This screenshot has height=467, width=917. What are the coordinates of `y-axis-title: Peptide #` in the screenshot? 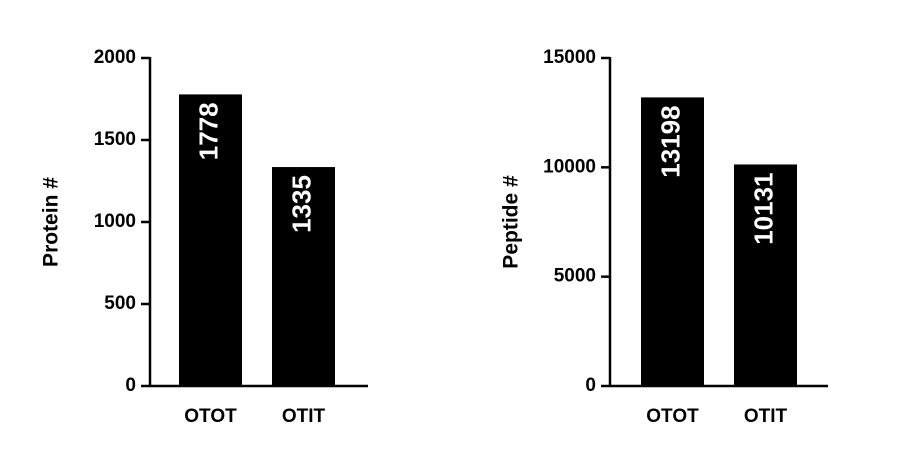 It's located at (511, 222).